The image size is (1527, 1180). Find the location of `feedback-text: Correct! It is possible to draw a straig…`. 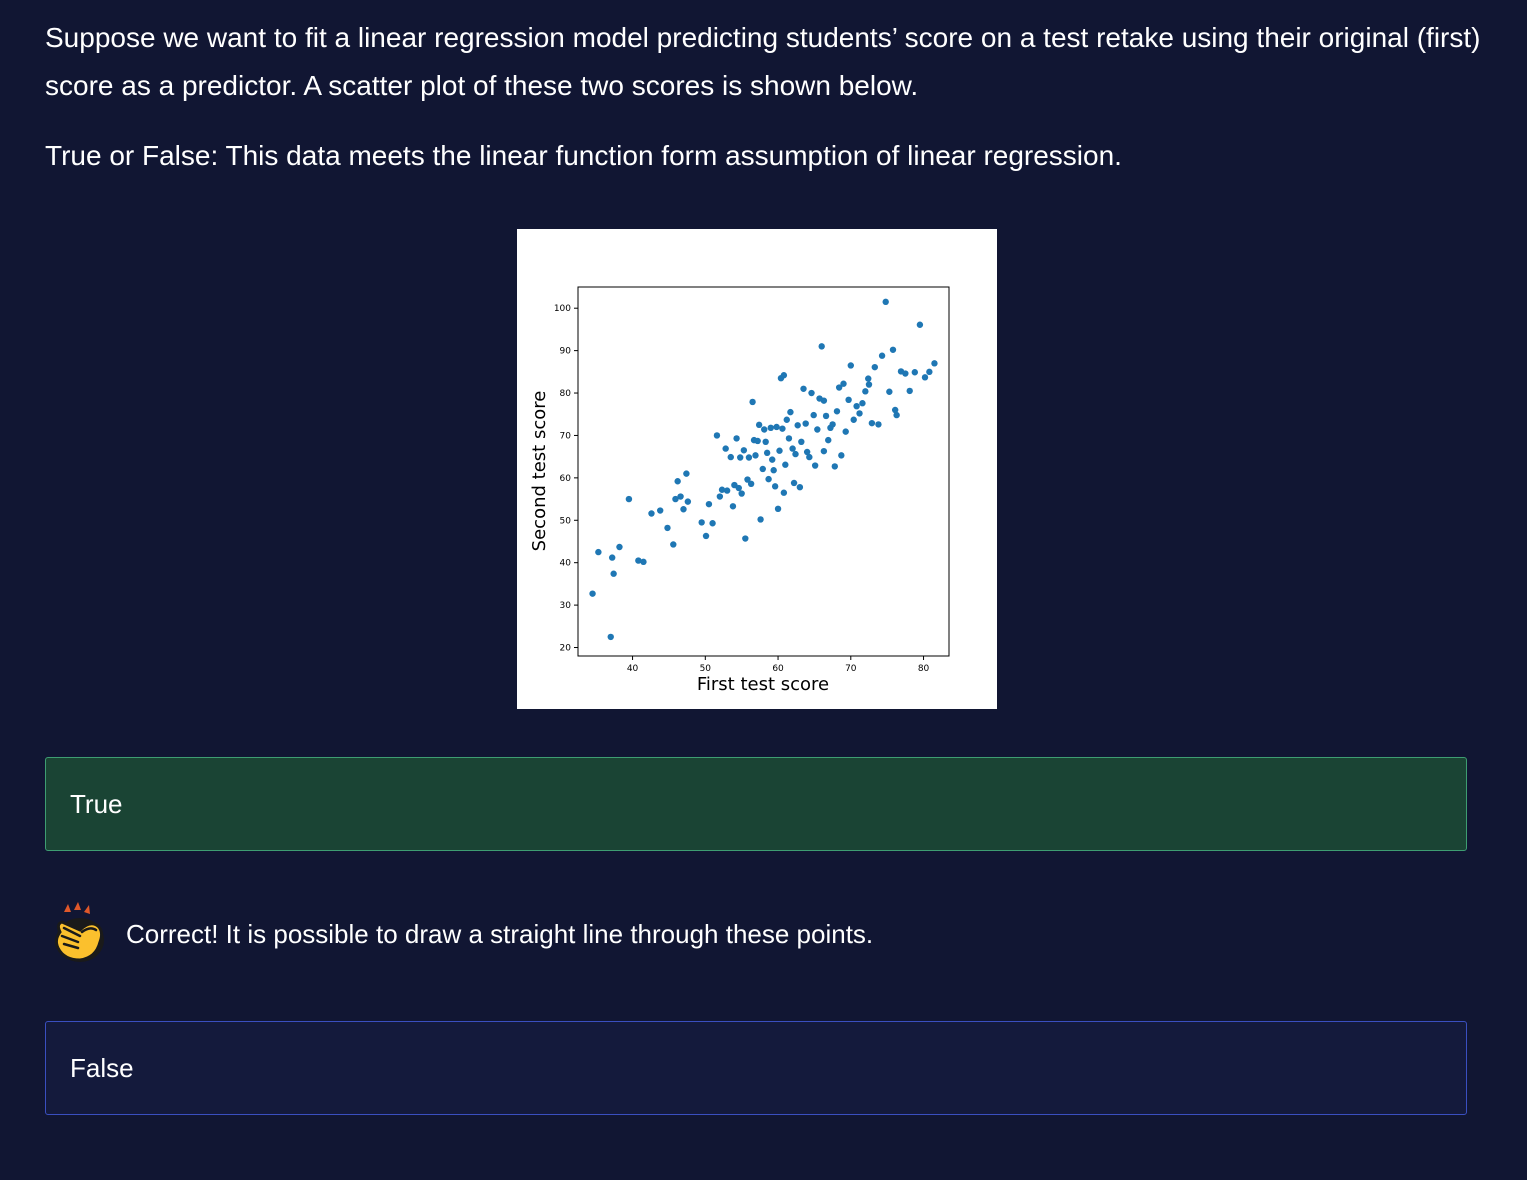

feedback-text: Correct! It is possible to draw a straig… is located at coordinates (500, 933).